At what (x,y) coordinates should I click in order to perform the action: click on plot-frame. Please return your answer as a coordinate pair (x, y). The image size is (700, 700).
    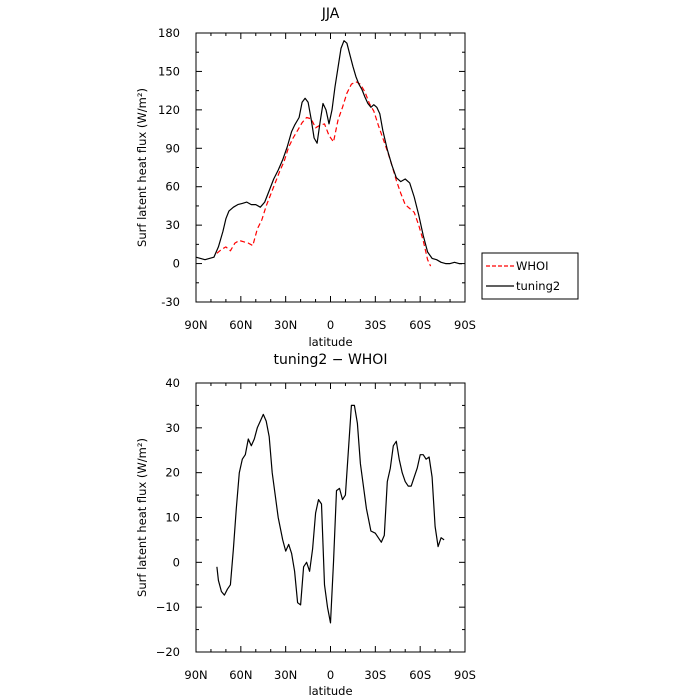
    Looking at the image, I should click on (330, 167).